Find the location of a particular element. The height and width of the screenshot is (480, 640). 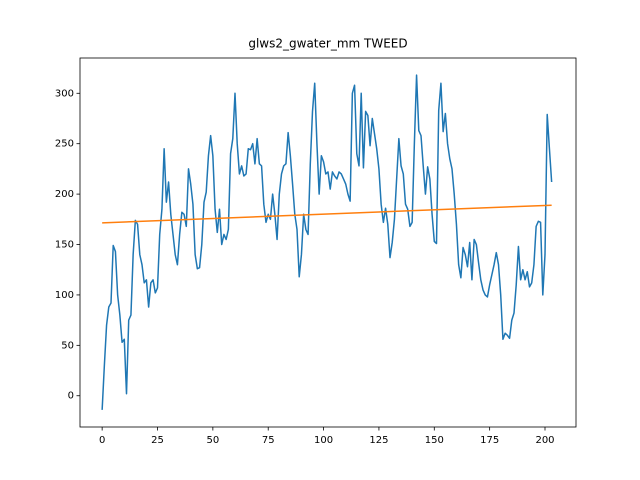

y-tick-label: 250 is located at coordinates (64, 144).